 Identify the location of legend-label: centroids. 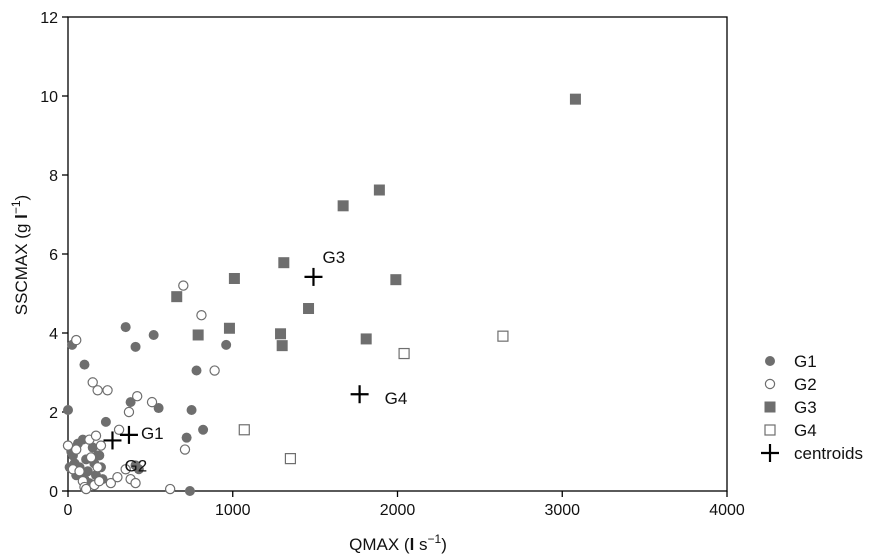
(828, 453).